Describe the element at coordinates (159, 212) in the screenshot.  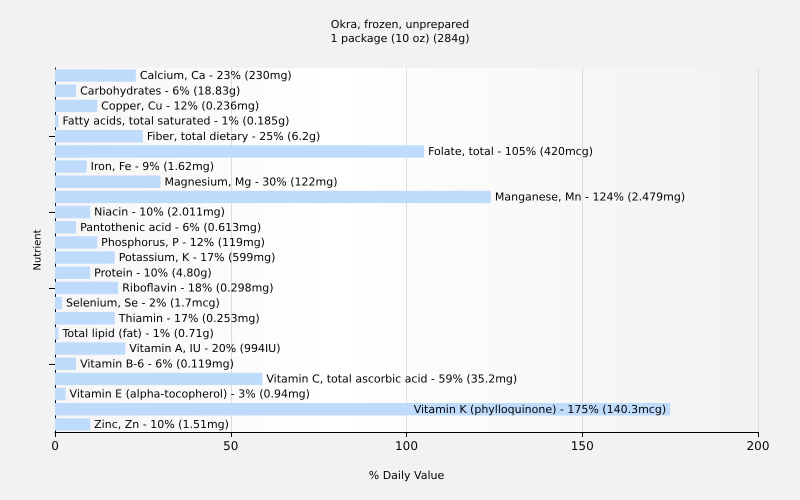
I see `y-tick-label: Niacin - 10% (2.011mg)` at that location.